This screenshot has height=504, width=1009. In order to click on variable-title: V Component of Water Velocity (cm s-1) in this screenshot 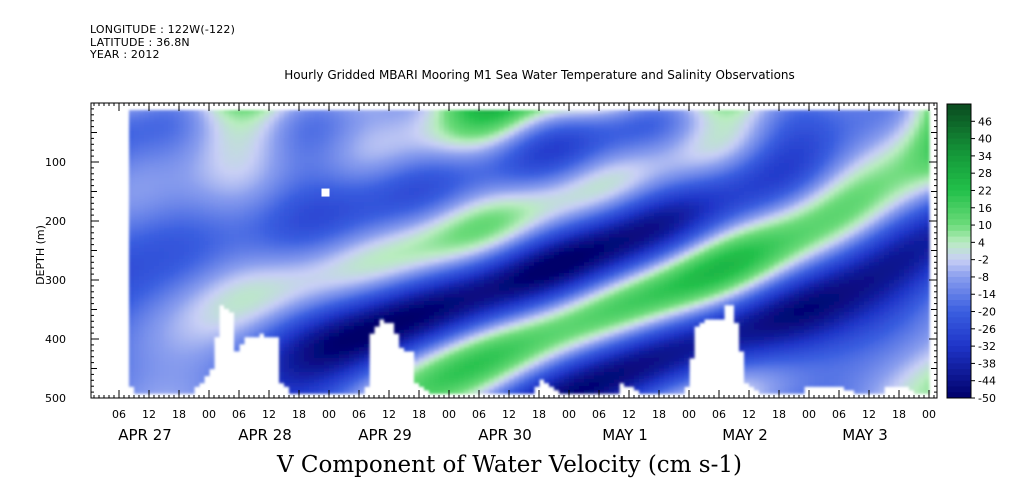, I will do `click(509, 465)`.